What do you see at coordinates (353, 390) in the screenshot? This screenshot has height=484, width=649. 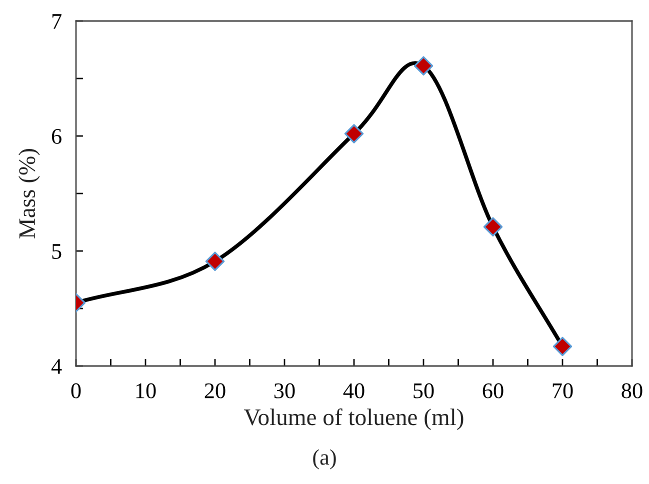 I see `x-tick-label: 40` at bounding box center [353, 390].